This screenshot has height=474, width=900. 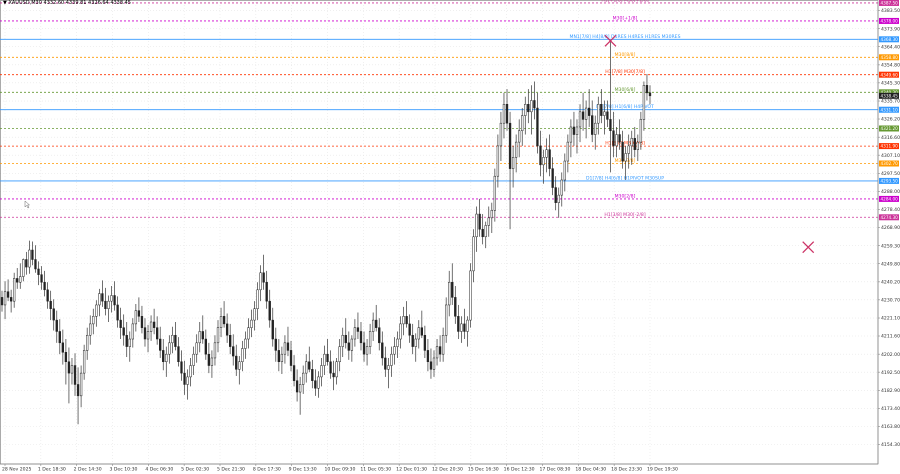 What do you see at coordinates (890, 282) in the screenshot?
I see `price-tick-label: 4240.20` at bounding box center [890, 282].